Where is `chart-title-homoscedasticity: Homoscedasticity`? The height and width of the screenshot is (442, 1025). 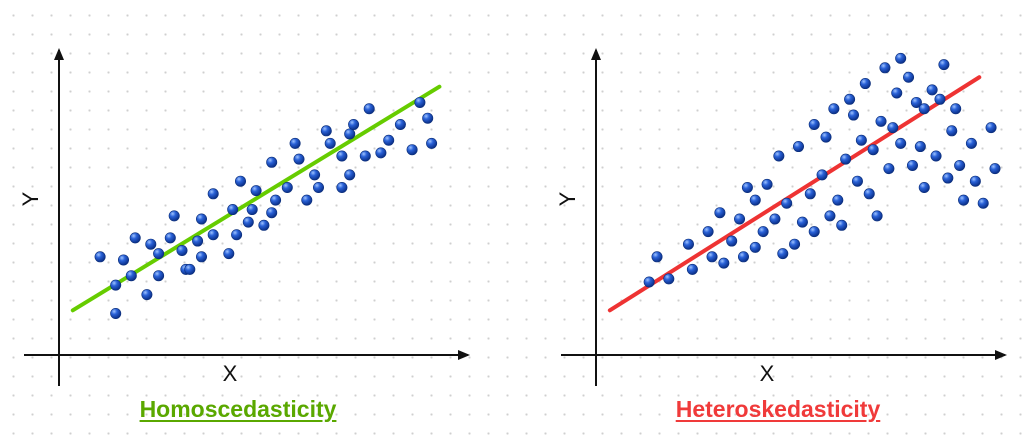
chart-title-homoscedasticity: Homoscedasticity is located at coordinates (238, 409).